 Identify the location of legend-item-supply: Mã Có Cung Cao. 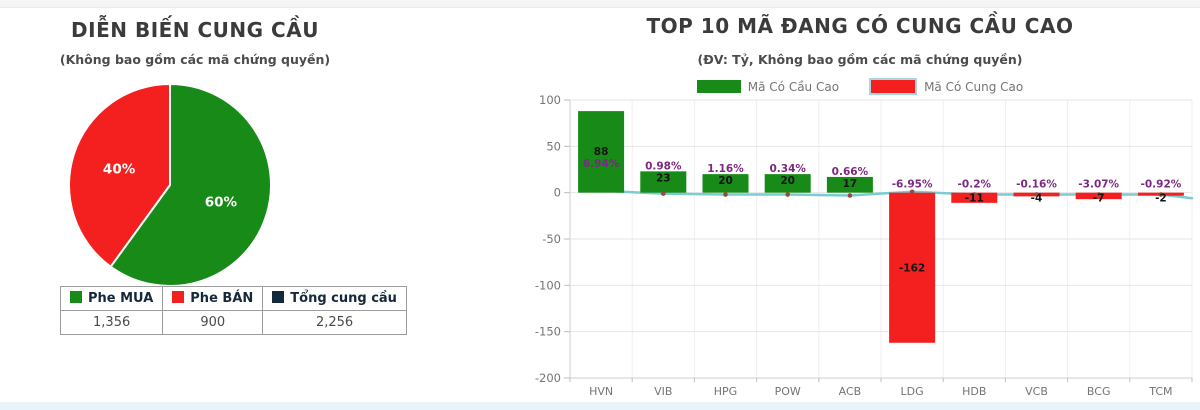
(946, 86).